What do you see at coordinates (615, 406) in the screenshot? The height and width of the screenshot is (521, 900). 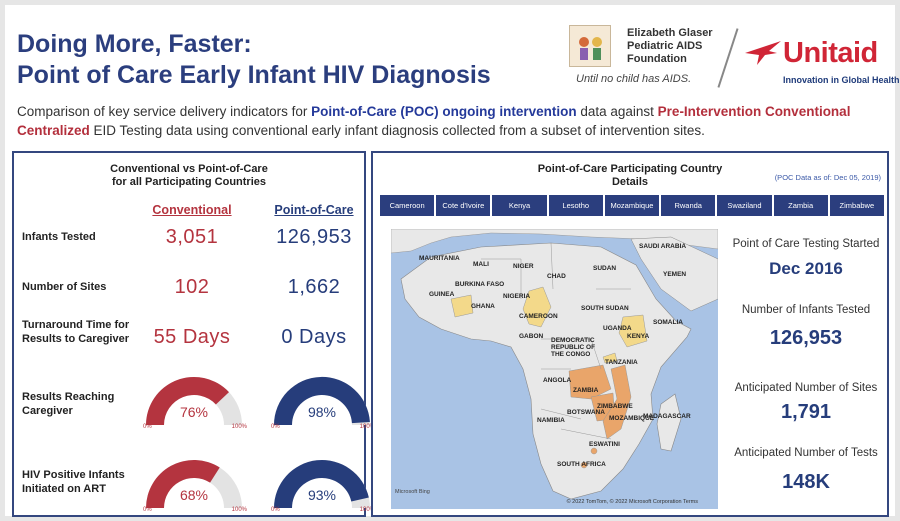 I see `map-label-zimbabwe: ZIMBABWE` at bounding box center [615, 406].